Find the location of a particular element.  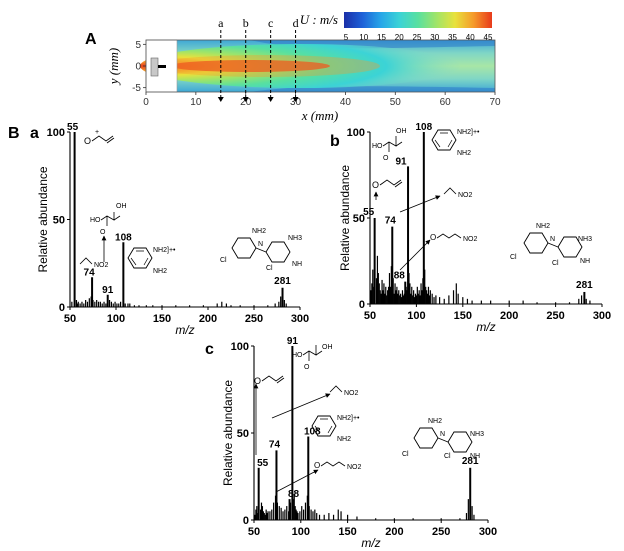

peak-label-281: 281 is located at coordinates (584, 285).